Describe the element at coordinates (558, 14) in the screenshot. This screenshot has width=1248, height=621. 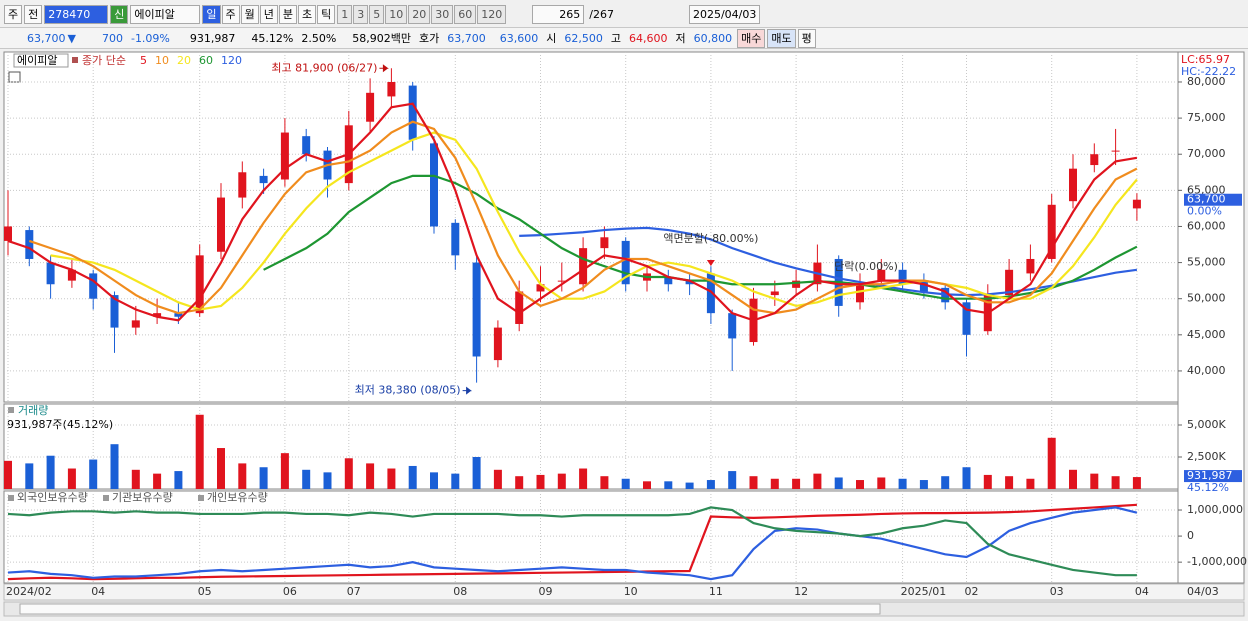
I see `count-input: 265` at that location.